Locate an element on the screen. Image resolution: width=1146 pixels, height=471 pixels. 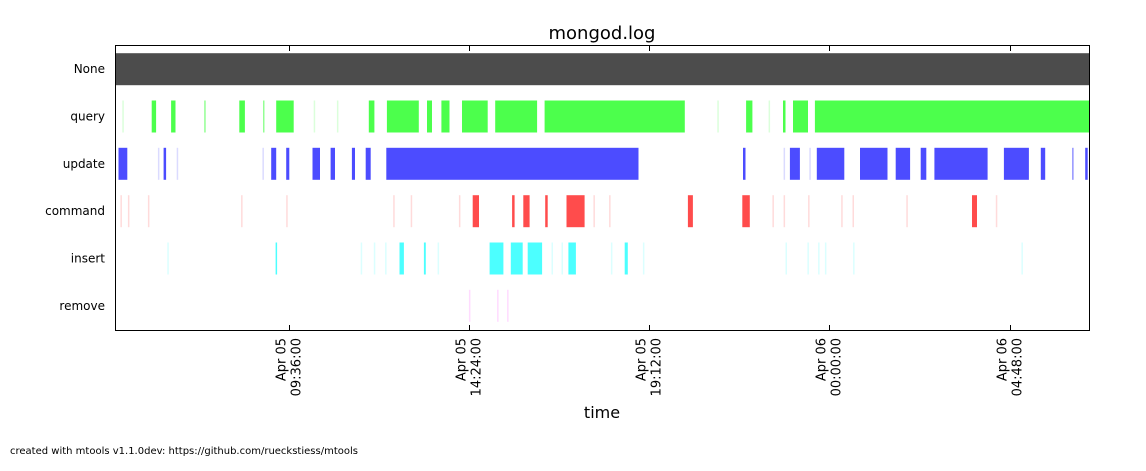
y-tick-labels: None query update command insert remove is located at coordinates (75, 187).